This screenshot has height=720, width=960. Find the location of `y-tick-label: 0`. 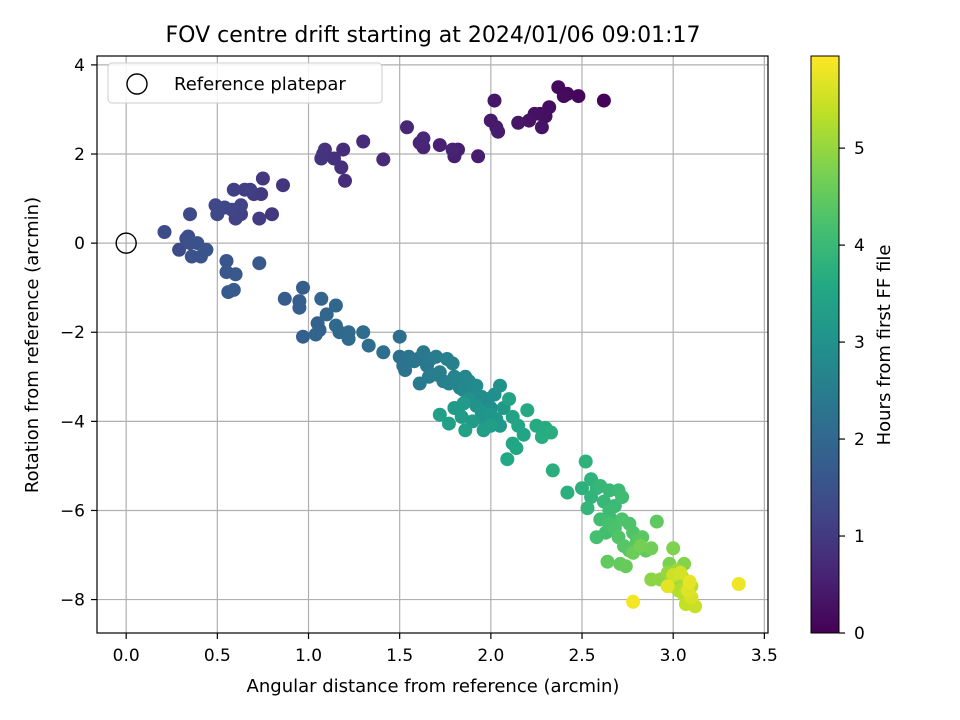

y-tick-label: 0 is located at coordinates (79, 244).